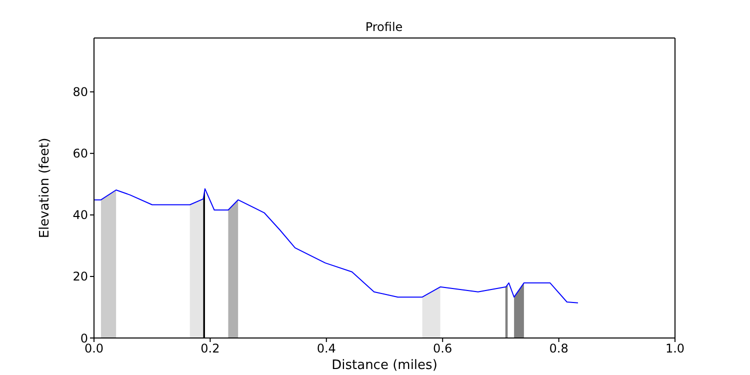  I want to click on y-tick-label: 40, so click(80, 215).